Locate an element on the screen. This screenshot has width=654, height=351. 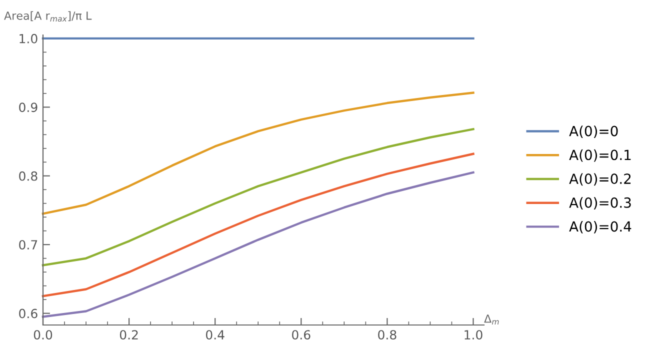
x-tick-label: 0.0 is located at coordinates (43, 335).